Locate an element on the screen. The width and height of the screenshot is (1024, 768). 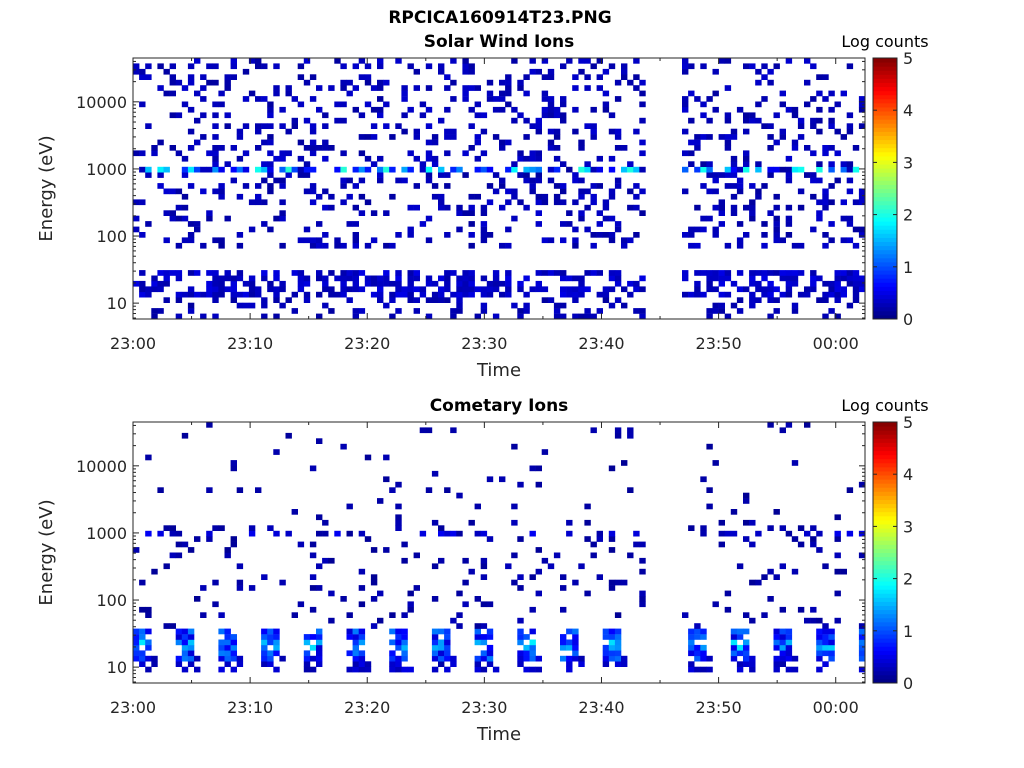
x-tick-label: 23:30 is located at coordinates (484, 343).